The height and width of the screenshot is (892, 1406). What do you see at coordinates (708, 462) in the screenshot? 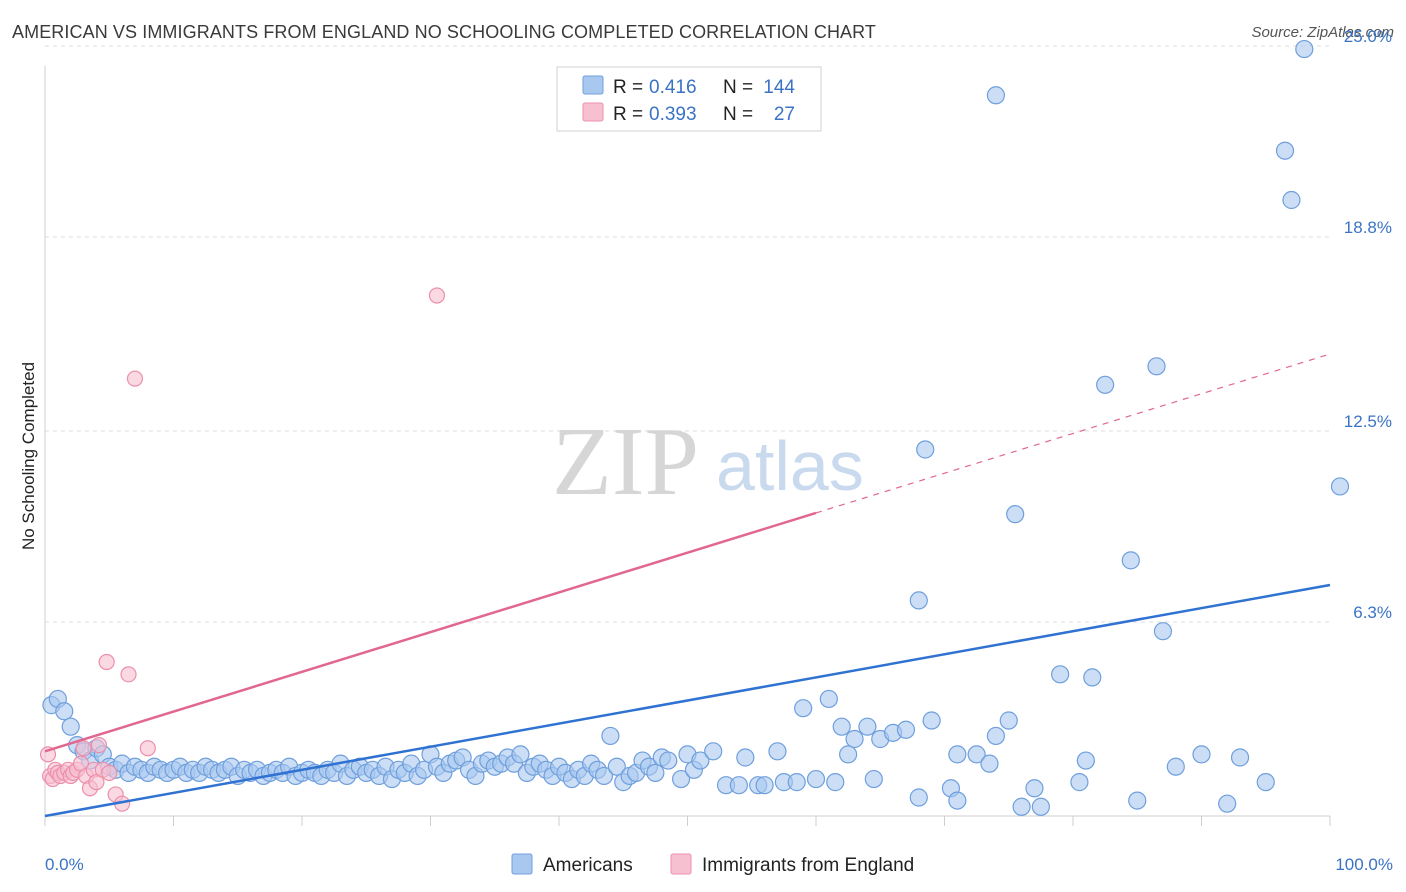
I see `watermark: ZIP atlas` at bounding box center [708, 462].